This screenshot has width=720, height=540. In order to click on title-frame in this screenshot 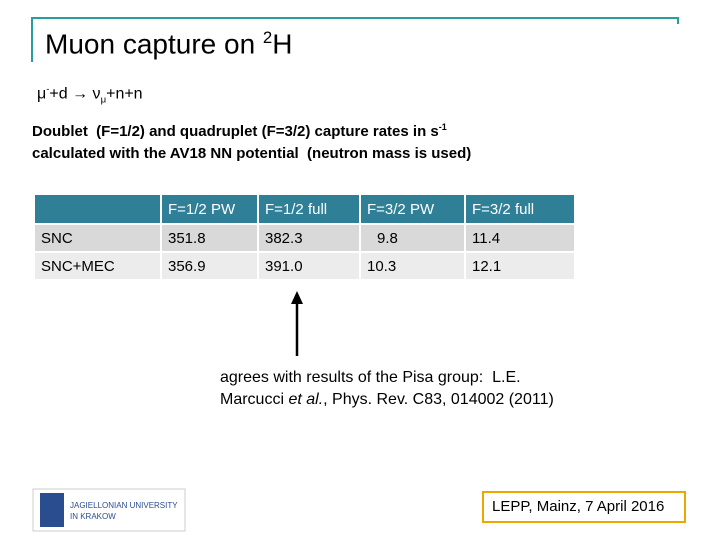, I will do `click(355, 39)`.